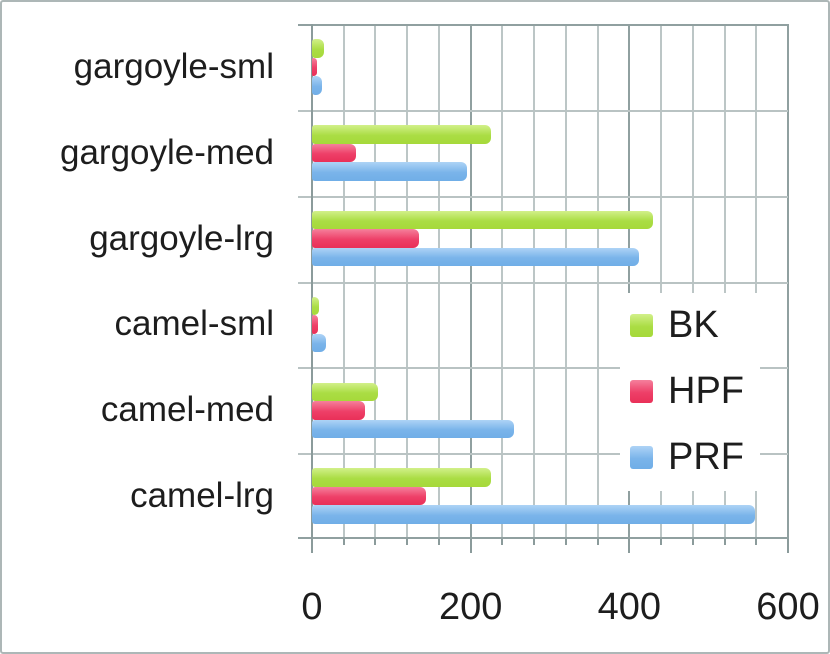 The height and width of the screenshot is (654, 830). I want to click on bk-swatch-icon, so click(641, 325).